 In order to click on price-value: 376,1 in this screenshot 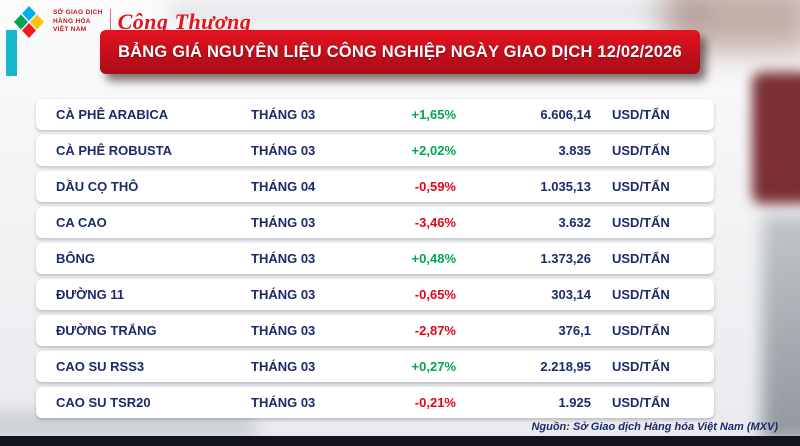, I will do `click(574, 330)`.